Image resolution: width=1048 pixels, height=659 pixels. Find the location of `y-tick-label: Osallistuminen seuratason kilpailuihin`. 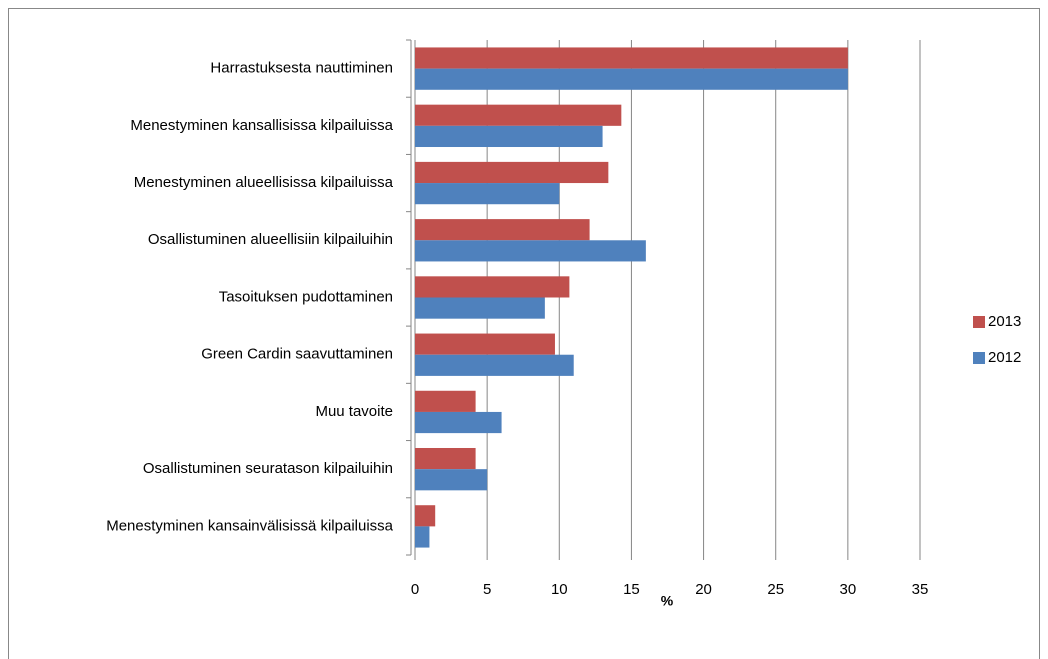

y-tick-label: Osallistuminen seuratason kilpailuihin is located at coordinates (268, 468).